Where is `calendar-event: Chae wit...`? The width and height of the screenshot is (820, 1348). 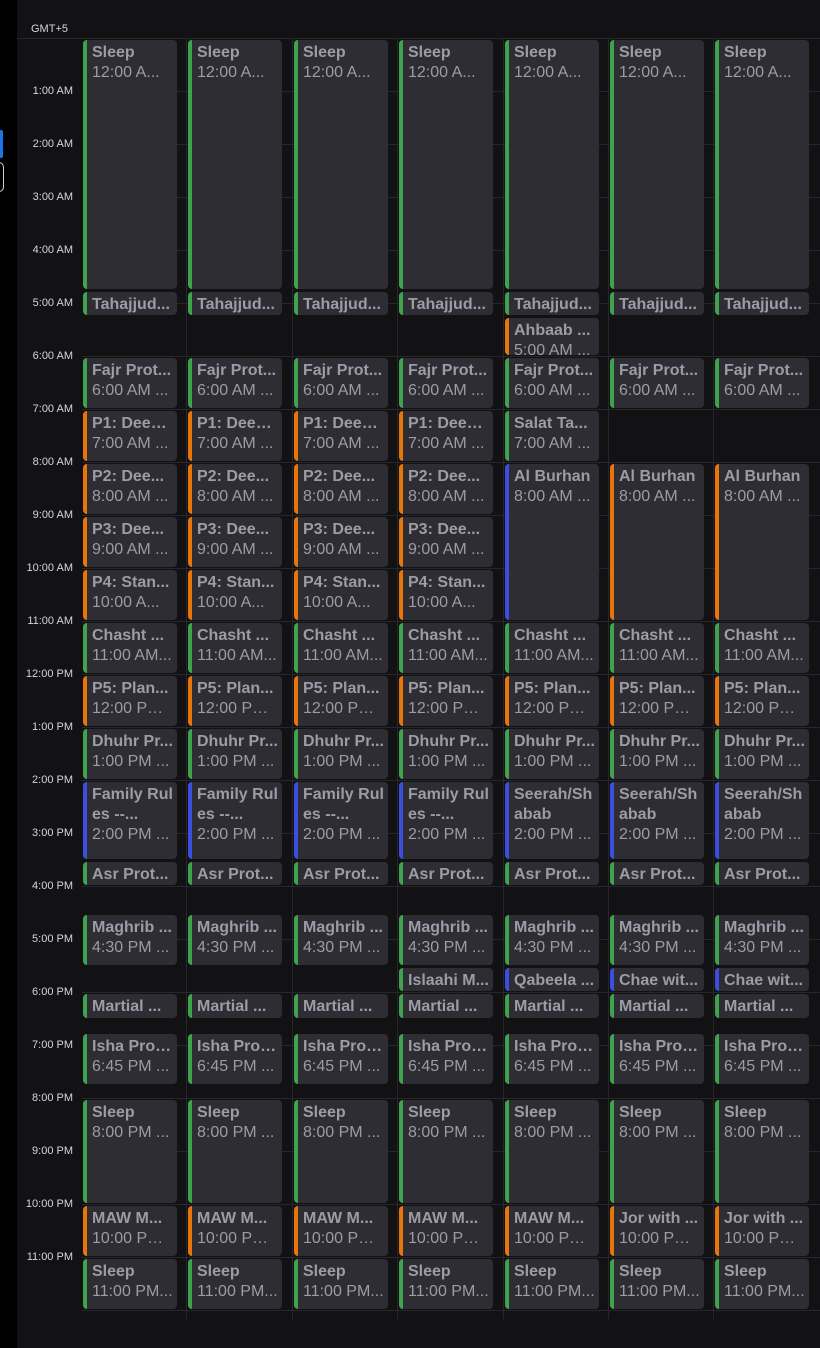
calendar-event: Chae wit... is located at coordinates (657, 979).